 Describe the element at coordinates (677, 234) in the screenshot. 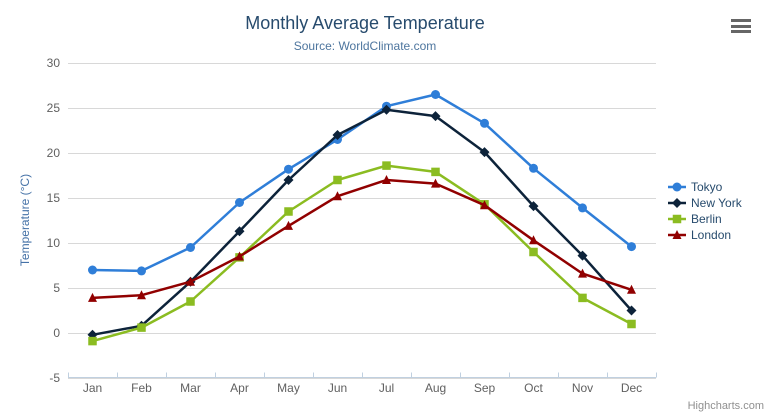

I see `legend-marker-london-icon` at that location.